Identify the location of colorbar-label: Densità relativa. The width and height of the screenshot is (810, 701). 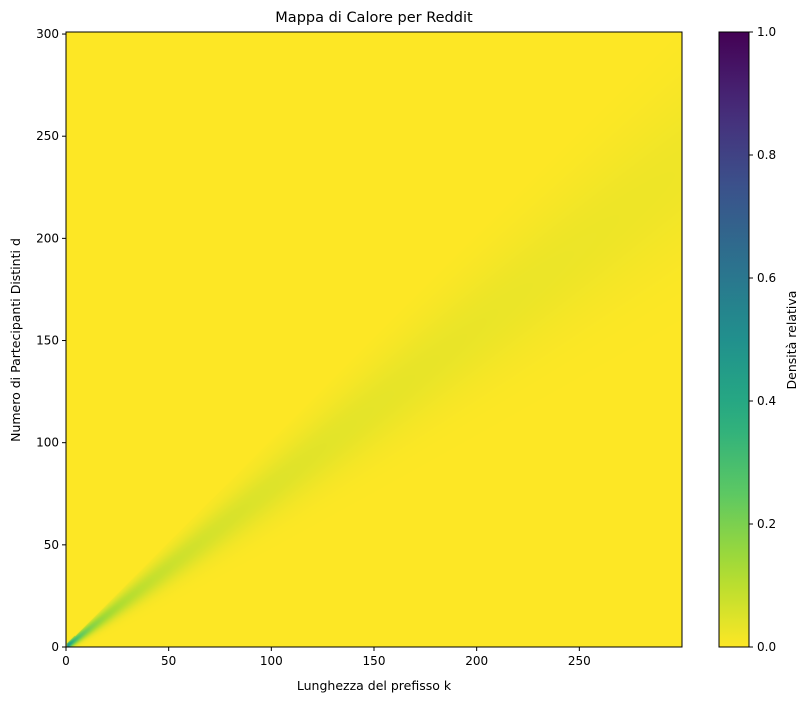
(791, 340).